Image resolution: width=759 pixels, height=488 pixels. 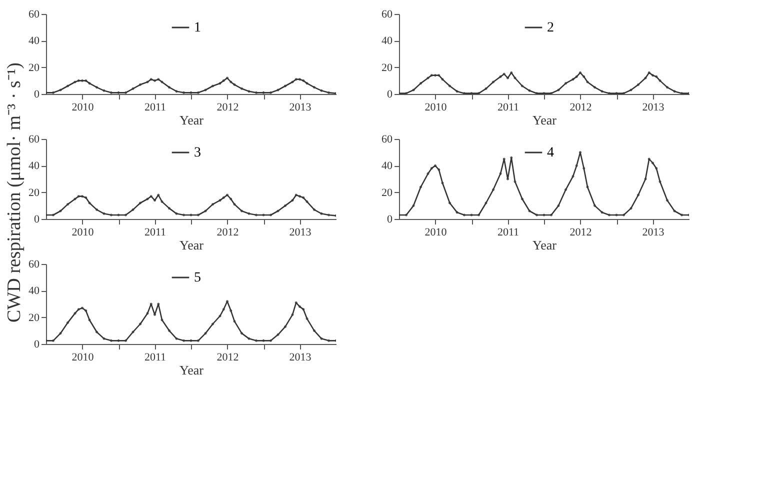 I want to click on legend-label: 3, so click(x=197, y=153).